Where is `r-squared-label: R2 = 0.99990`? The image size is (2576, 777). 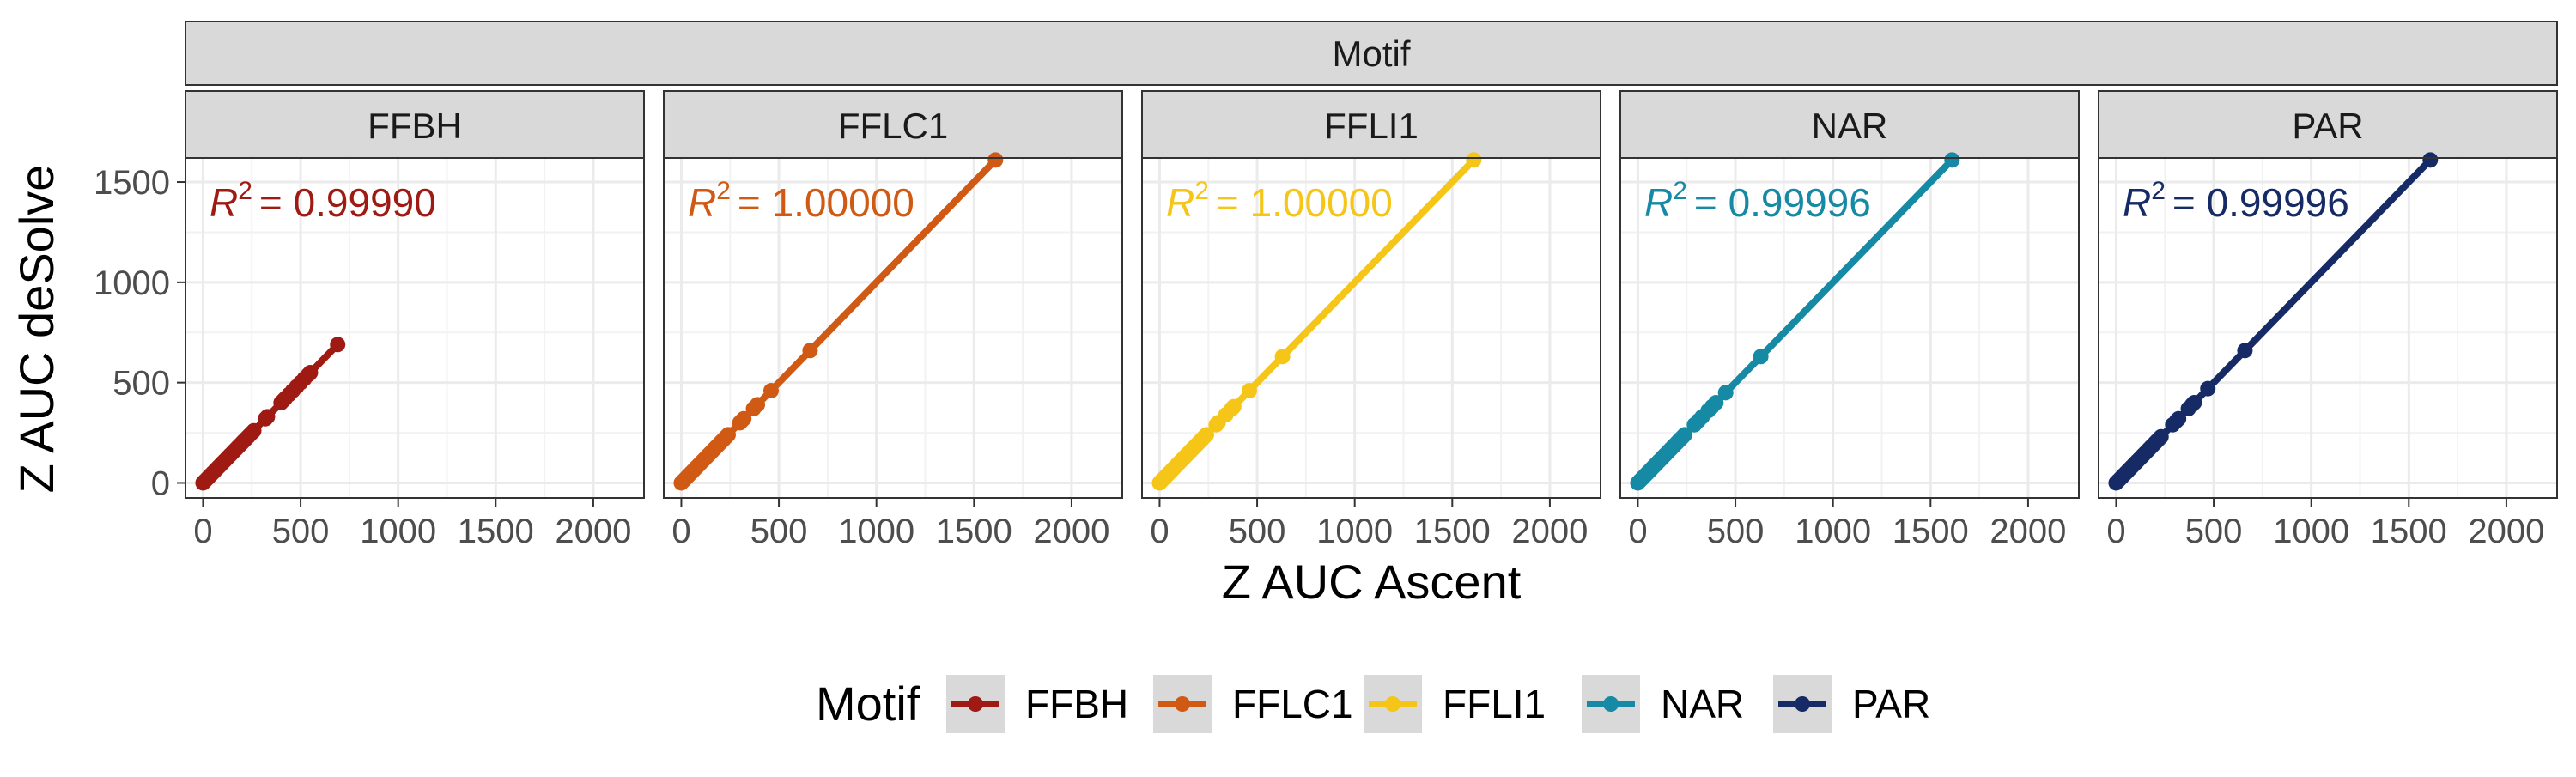
r-squared-label: R2 = 0.99990 is located at coordinates (323, 201).